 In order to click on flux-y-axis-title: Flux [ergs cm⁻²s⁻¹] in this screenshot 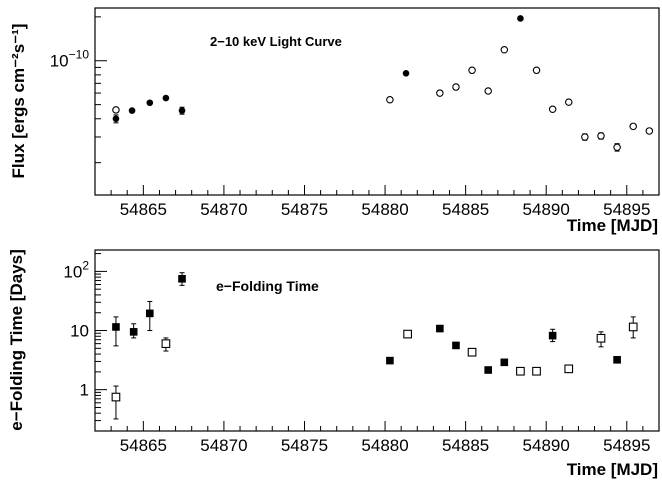, I will do `click(18, 101)`.